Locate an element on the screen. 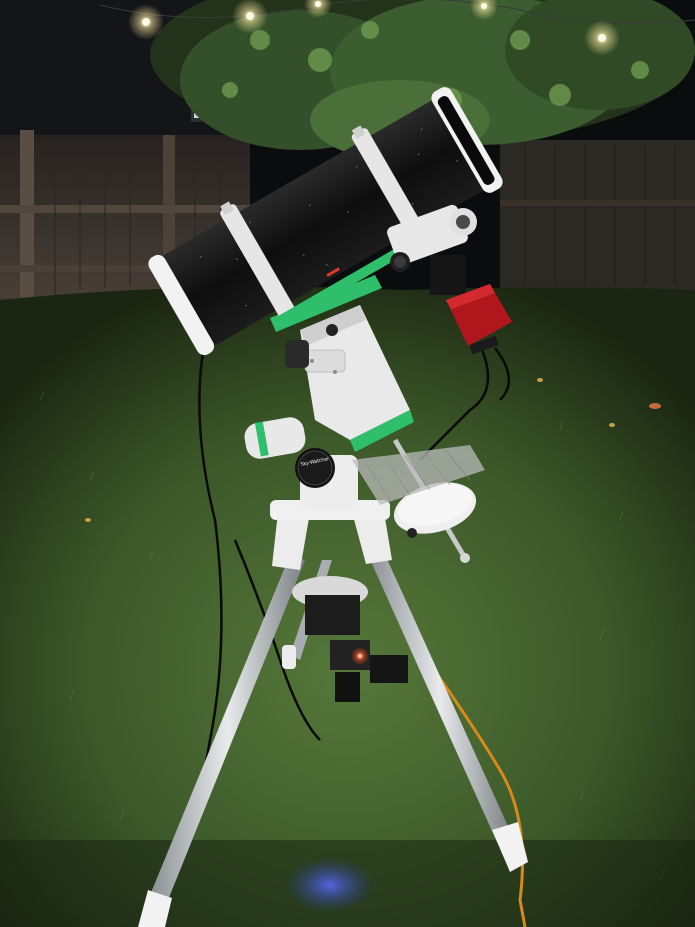 The height and width of the screenshot is (927, 695). mesh-tray is located at coordinates (418, 475).